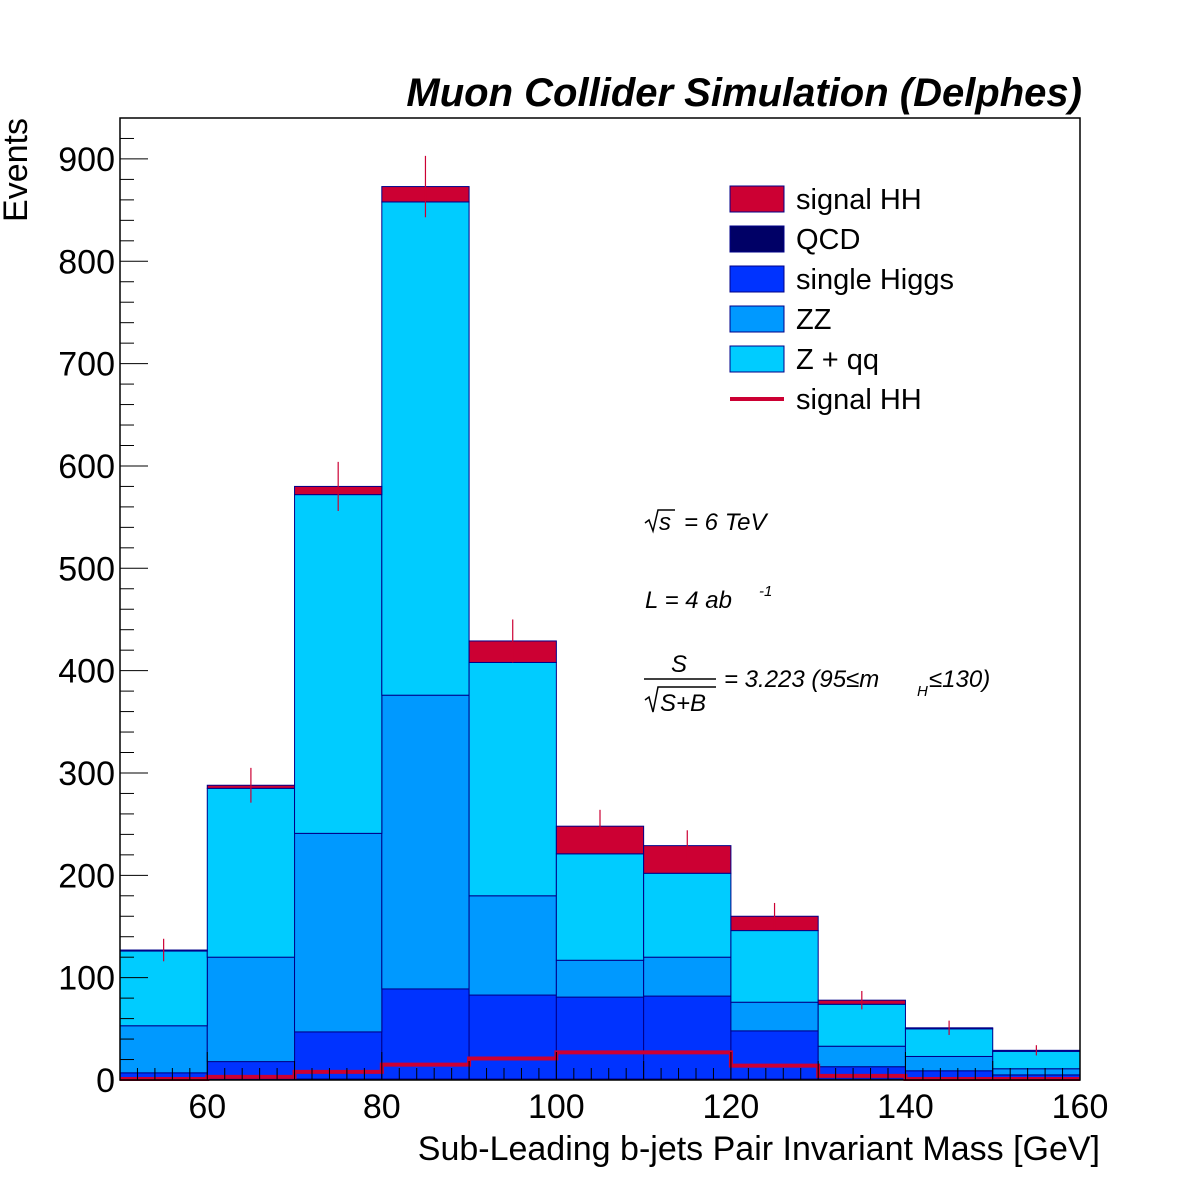 The image size is (1200, 1200). Describe the element at coordinates (731, 1107) in the screenshot. I see `x-tick-label-120: 120` at that location.